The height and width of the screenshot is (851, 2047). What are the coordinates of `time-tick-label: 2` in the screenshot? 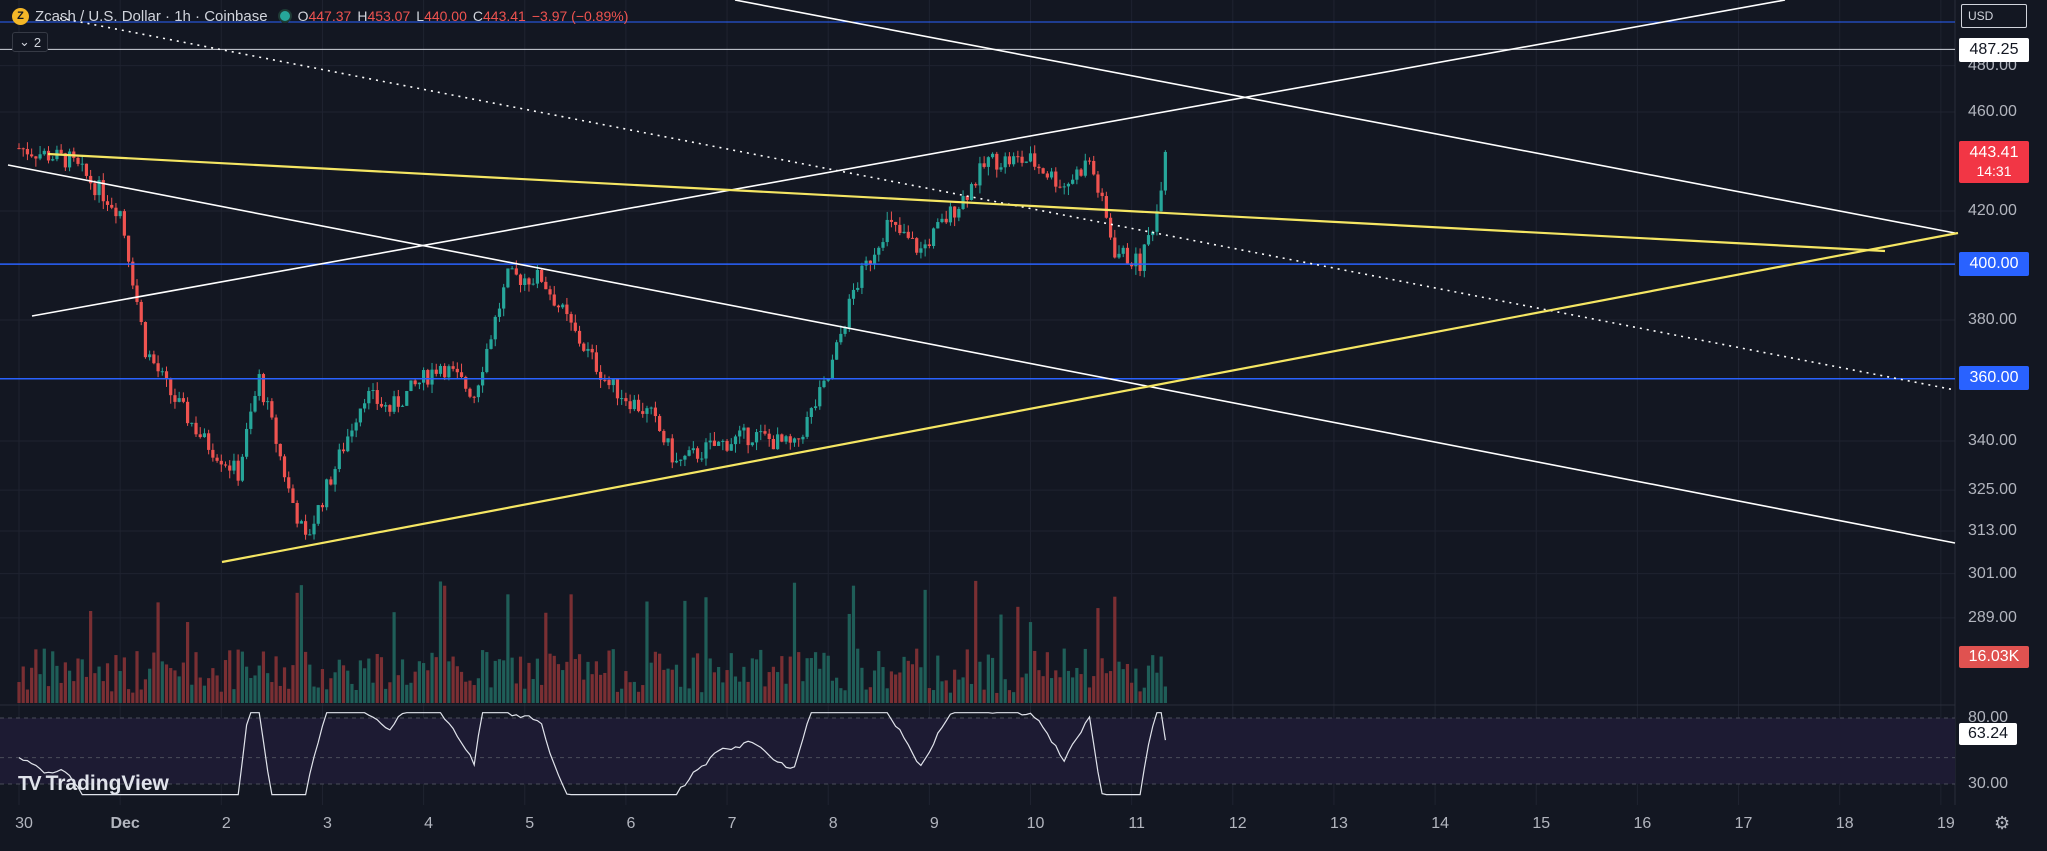 It's located at (226, 823).